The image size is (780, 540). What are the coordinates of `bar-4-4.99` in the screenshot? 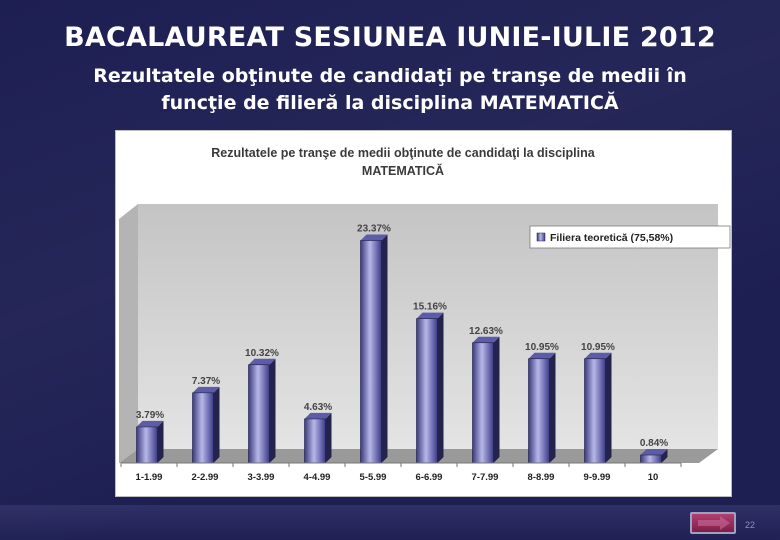 It's located at (318, 438).